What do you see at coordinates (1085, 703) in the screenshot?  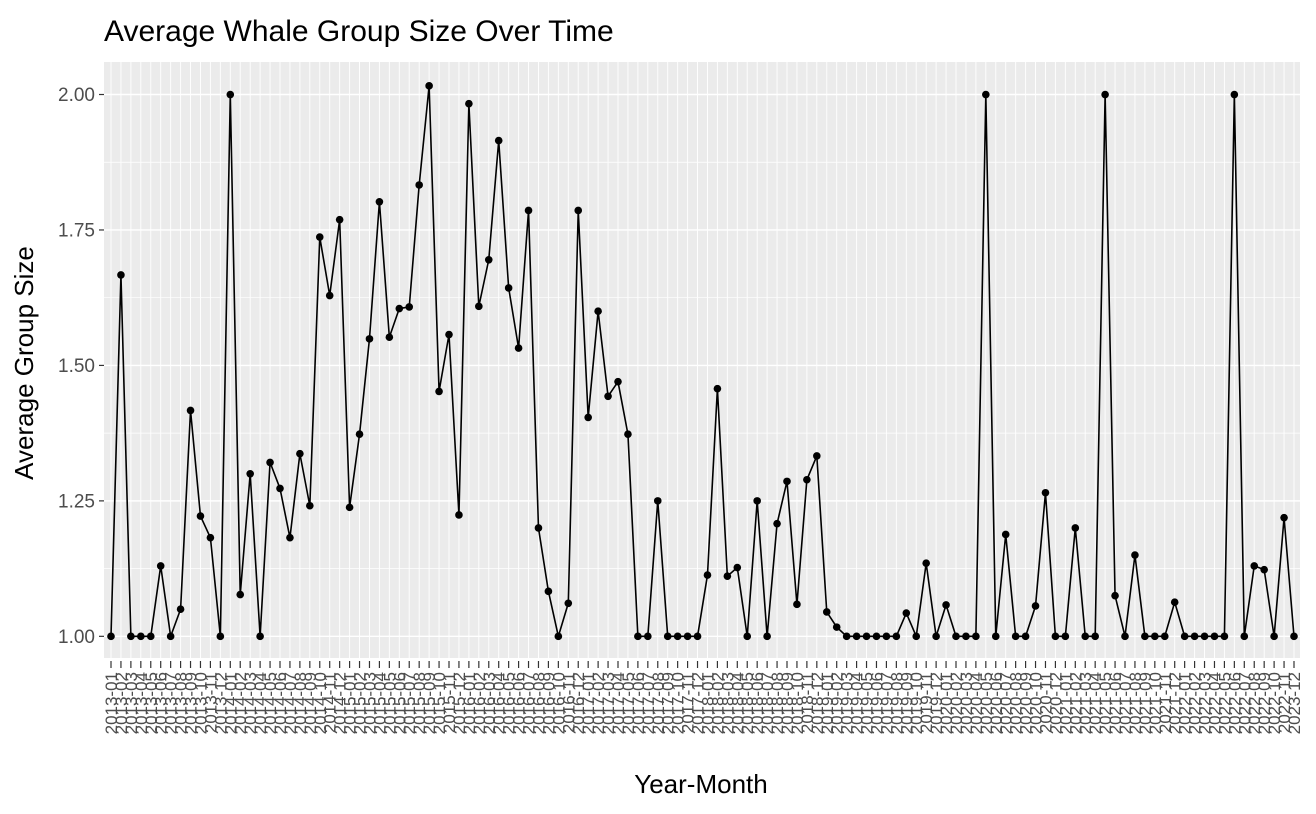 I see `x-tick-label: 2021-03` at bounding box center [1085, 703].